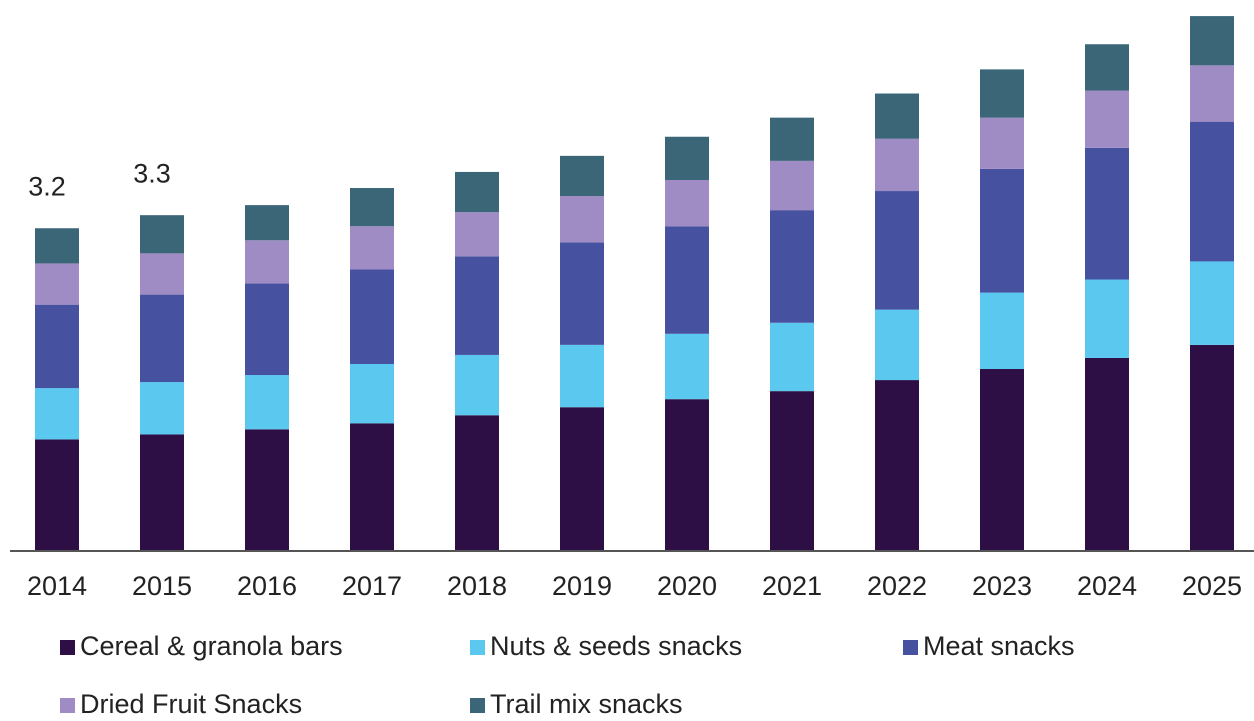 This screenshot has height=721, width=1254. I want to click on x-tick-label: 2016, so click(267, 586).